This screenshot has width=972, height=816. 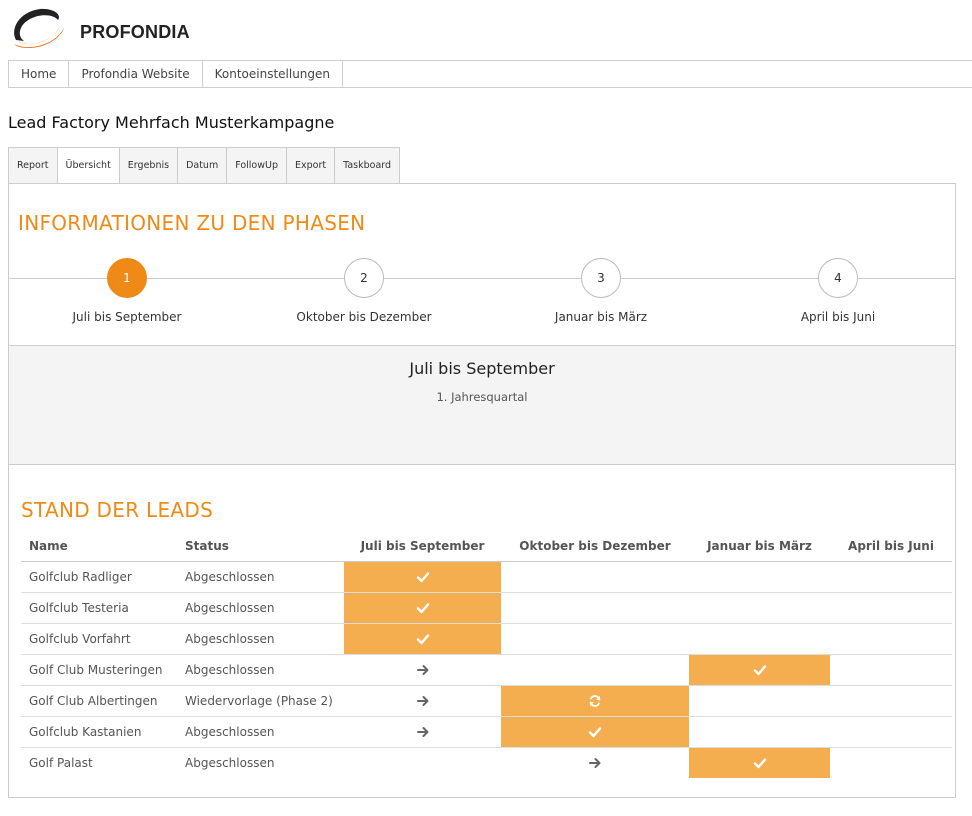 What do you see at coordinates (367, 165) in the screenshot?
I see `tab-taskboard: Taskboard` at bounding box center [367, 165].